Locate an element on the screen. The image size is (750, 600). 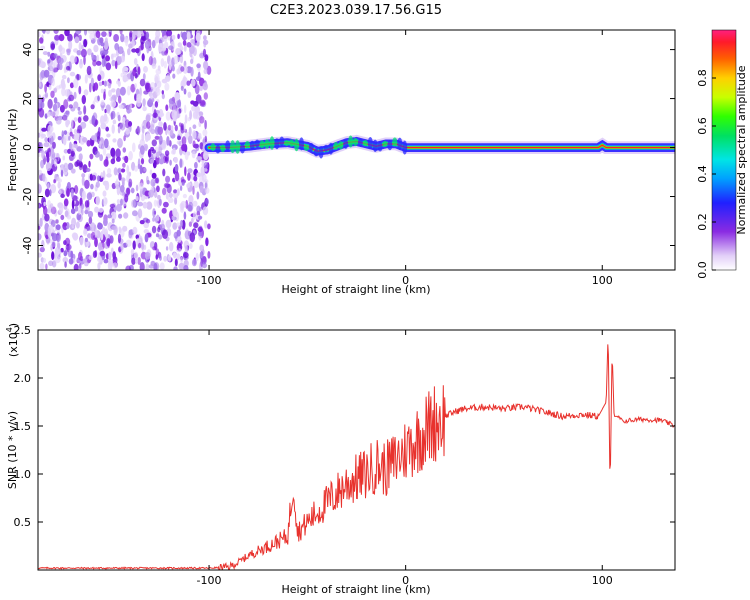
bottom-x-axis-label: Height of straight line (km) is located at coordinates (355, 589).